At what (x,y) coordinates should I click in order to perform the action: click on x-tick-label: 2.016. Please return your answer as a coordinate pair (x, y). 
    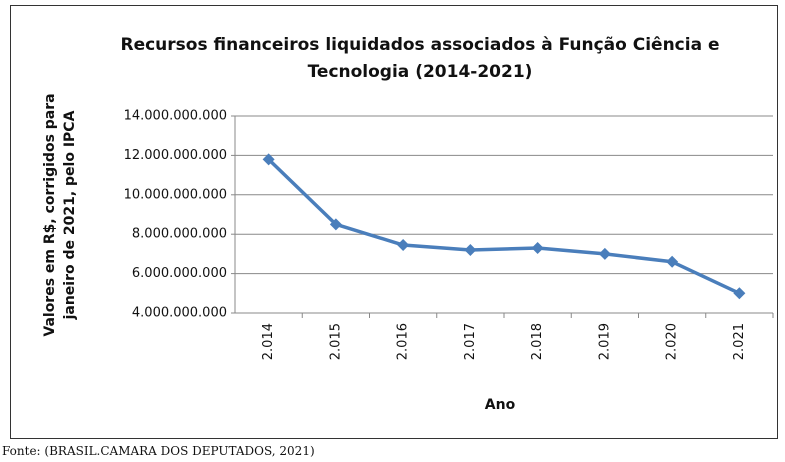
    Looking at the image, I should click on (403, 341).